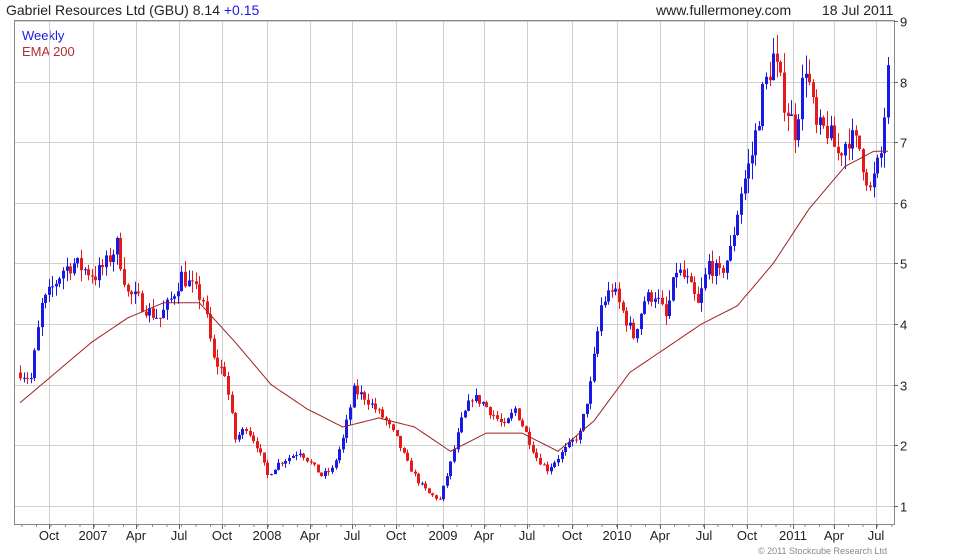 The image size is (980, 560). Describe the element at coordinates (903, 386) in the screenshot. I see `y-tick-label: 3` at that location.